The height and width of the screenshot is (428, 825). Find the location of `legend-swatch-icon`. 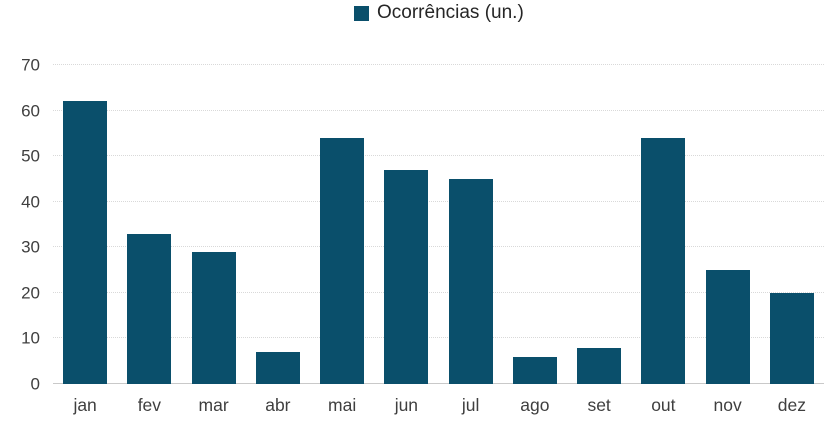

legend-swatch-icon is located at coordinates (361, 13).